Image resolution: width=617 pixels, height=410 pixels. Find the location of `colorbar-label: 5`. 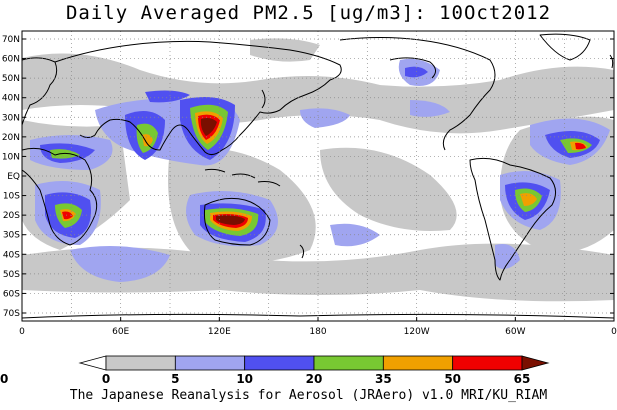

colorbar-label: 5 is located at coordinates (175, 379).